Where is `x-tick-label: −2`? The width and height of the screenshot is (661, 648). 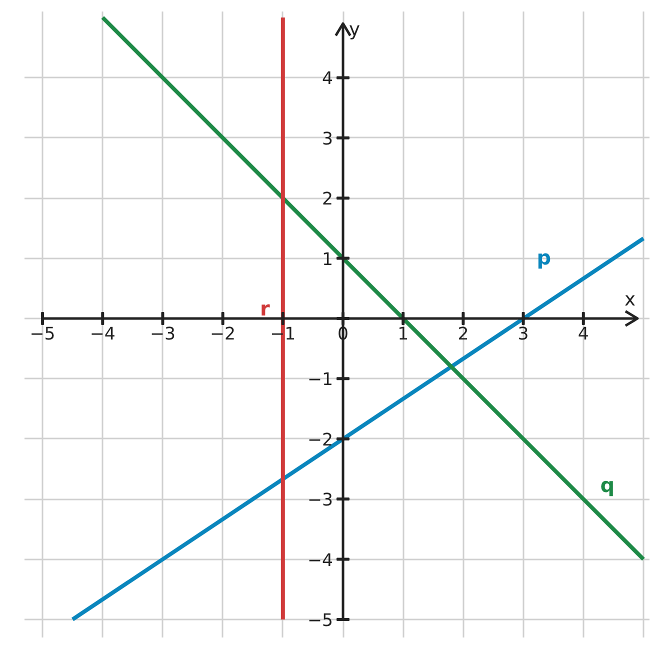 x-tick-label: −2 is located at coordinates (223, 334).